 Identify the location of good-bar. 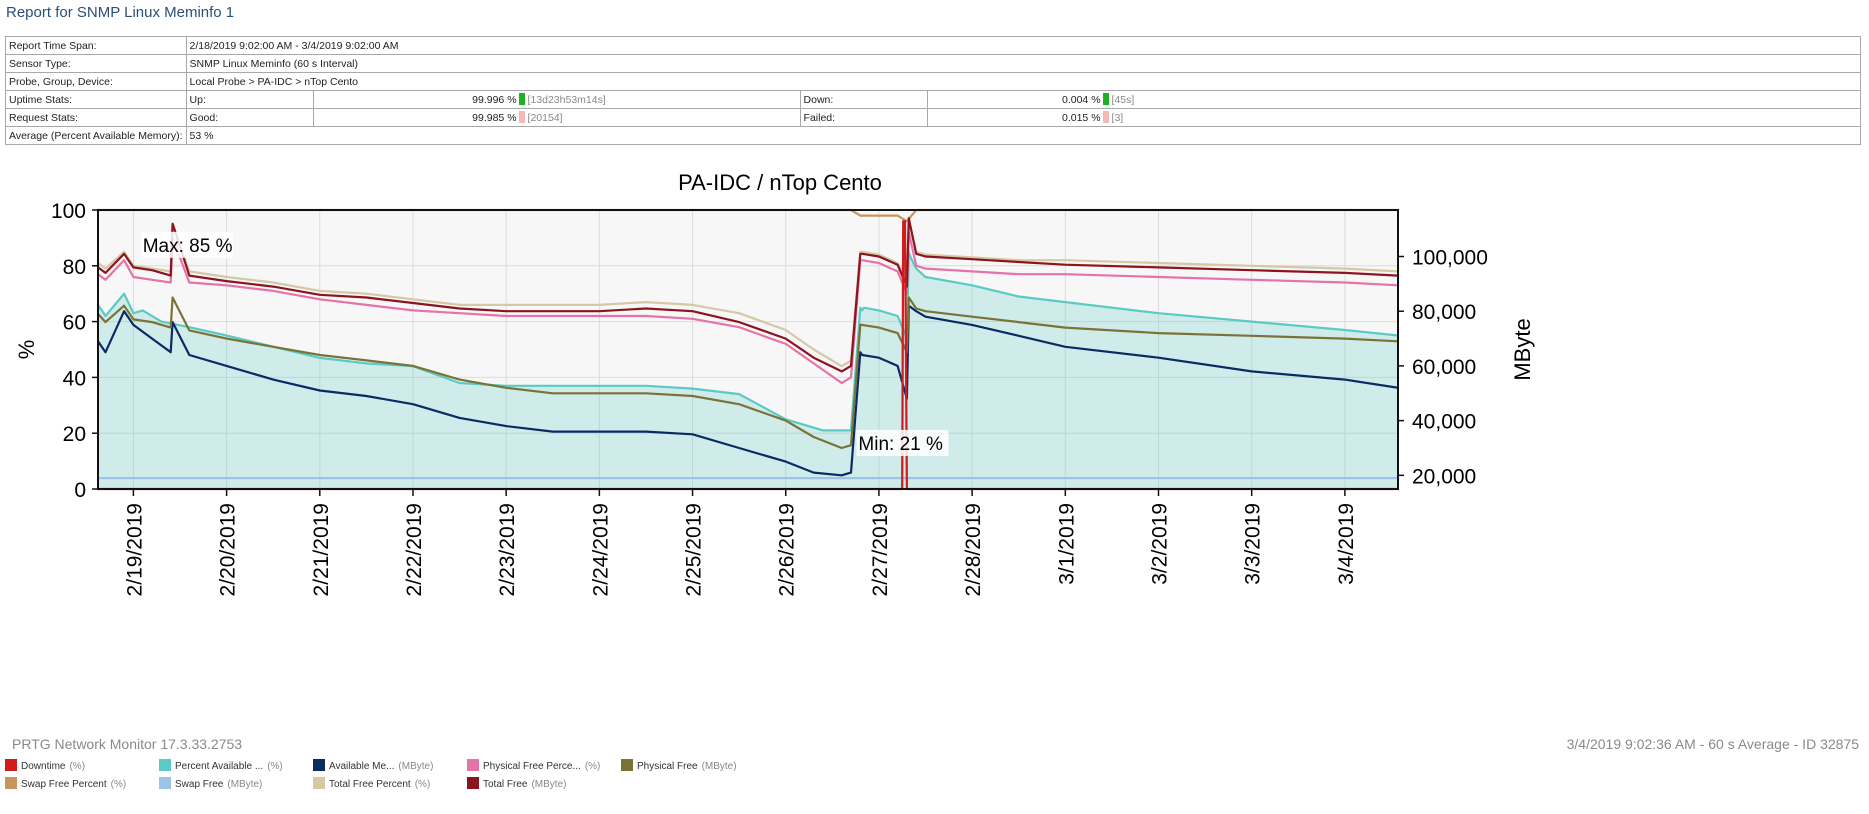
(521, 116).